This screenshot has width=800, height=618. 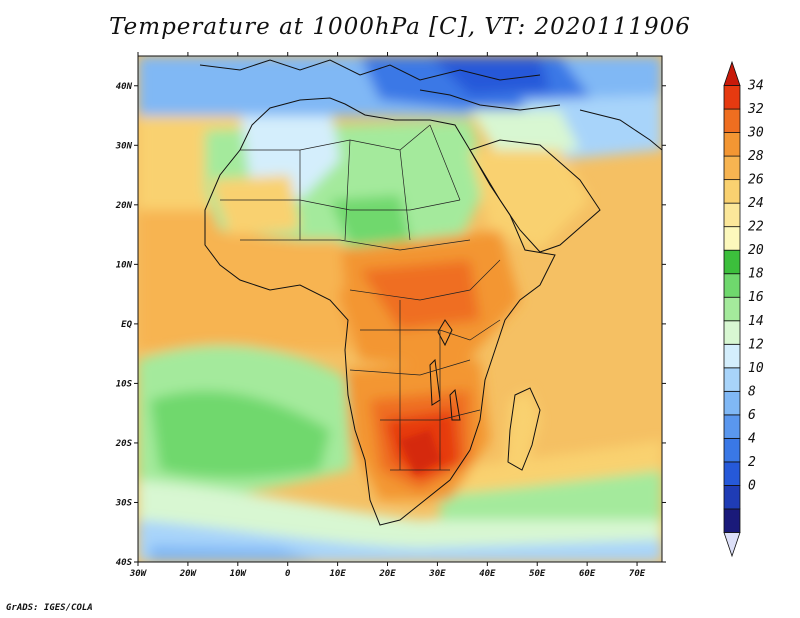 I want to click on colorbar-label: 10, so click(x=756, y=368).